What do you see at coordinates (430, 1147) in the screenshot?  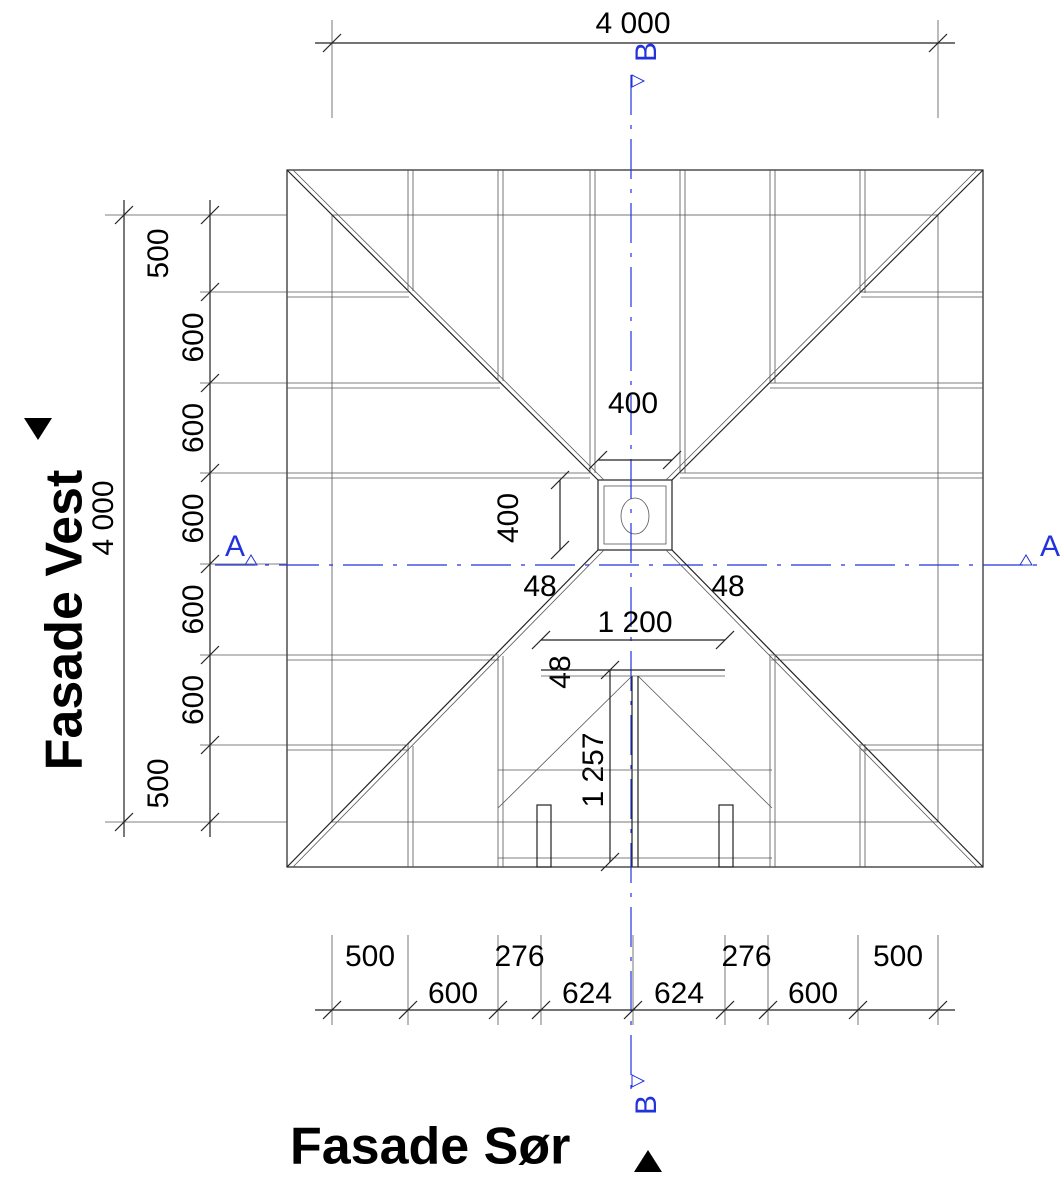 I see `facade-south: Fasade Sør` at bounding box center [430, 1147].